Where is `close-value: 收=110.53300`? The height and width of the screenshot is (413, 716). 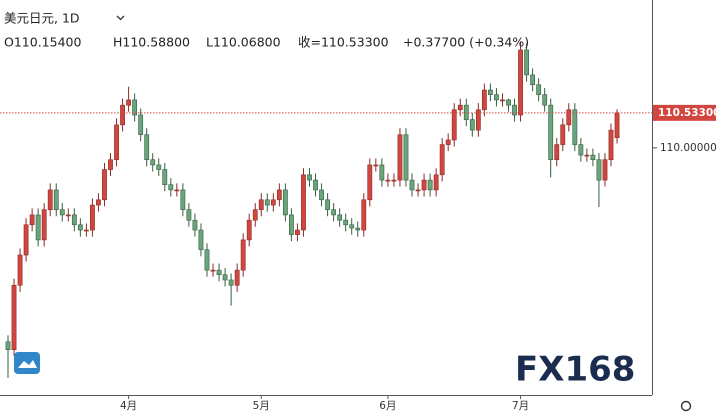
close-value: 收=110.53300 is located at coordinates (343, 42).